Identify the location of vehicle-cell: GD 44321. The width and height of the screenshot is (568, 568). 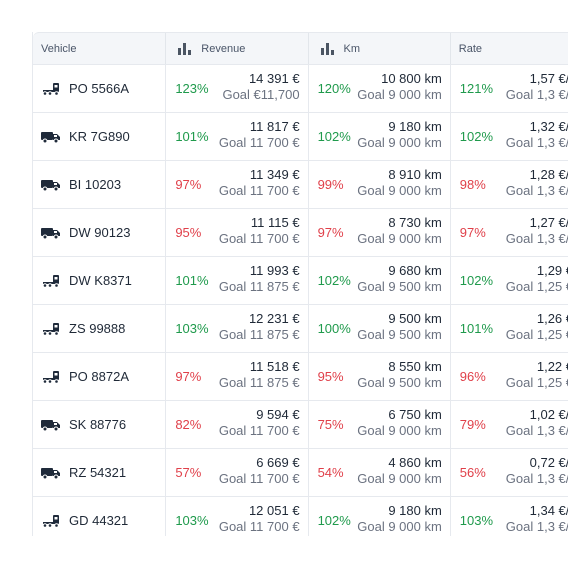
(100, 516).